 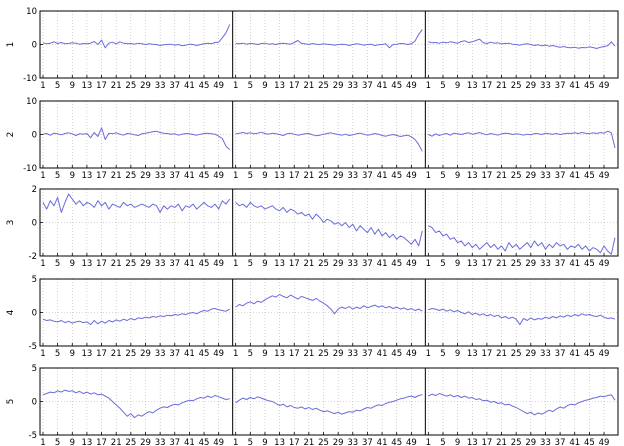 What do you see at coordinates (11, 402) in the screenshot?
I see `y-axis-label: 5` at bounding box center [11, 402].